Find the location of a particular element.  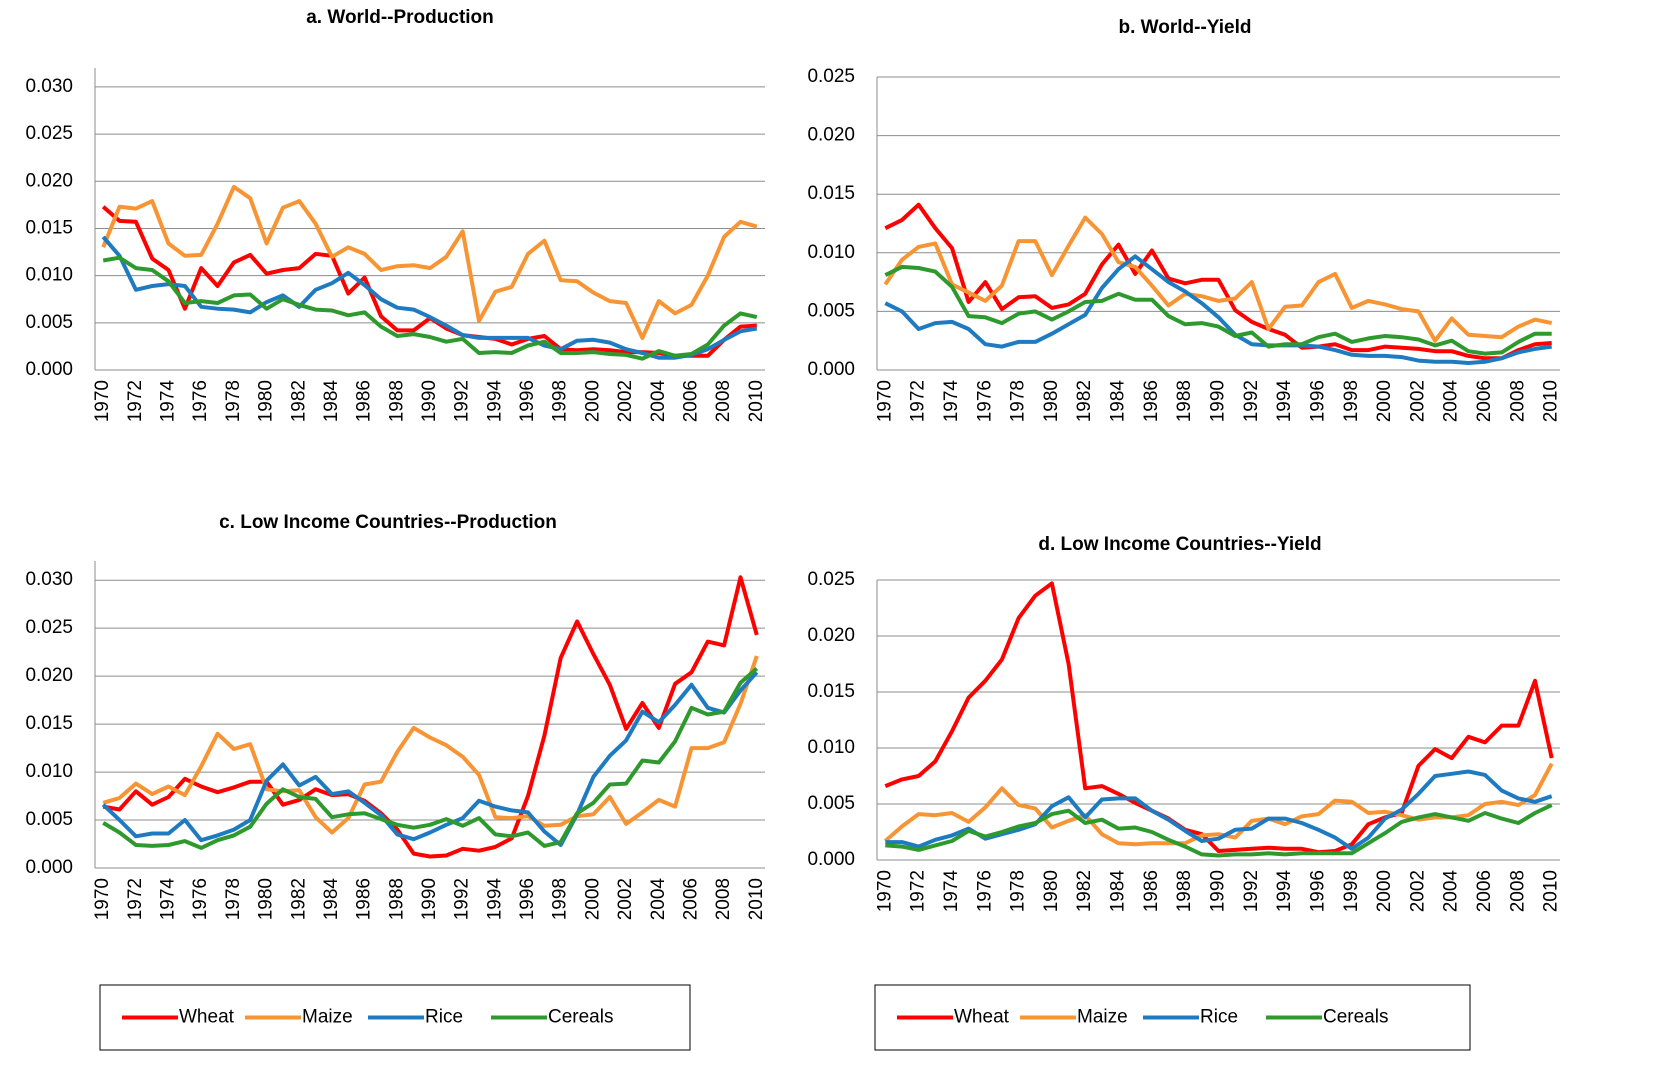

chart-title: b. World--Yield is located at coordinates (1185, 27).